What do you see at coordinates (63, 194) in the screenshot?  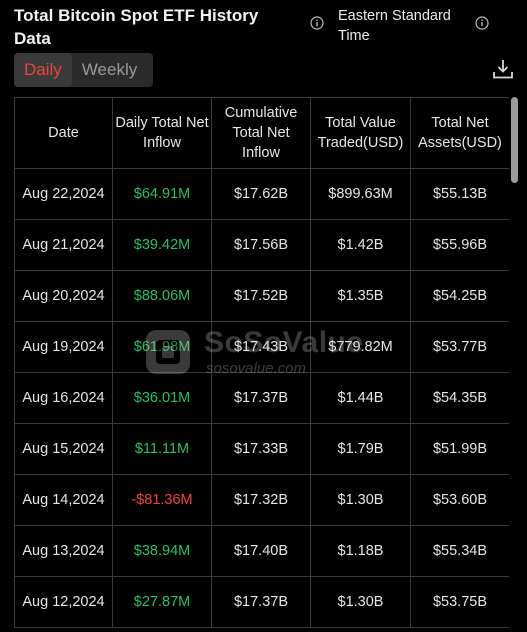 I see `date-cell: Aug 22,2024` at bounding box center [63, 194].